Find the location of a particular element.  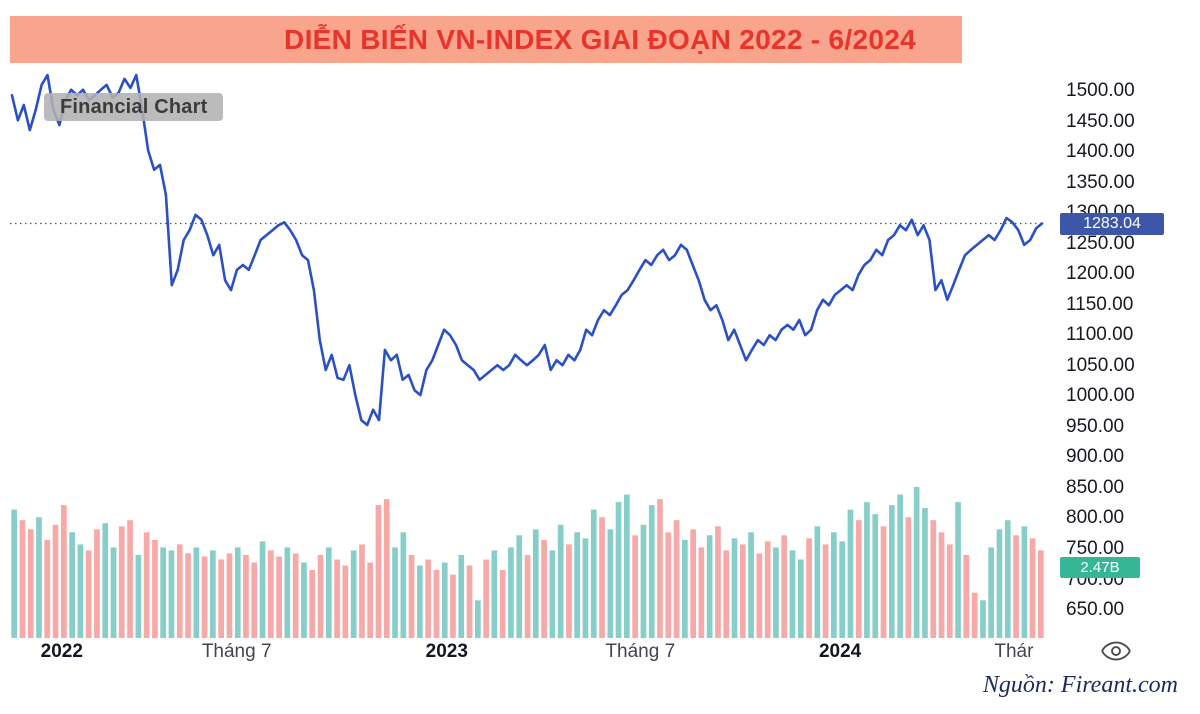

x-axis-label: 2023 is located at coordinates (446, 651).